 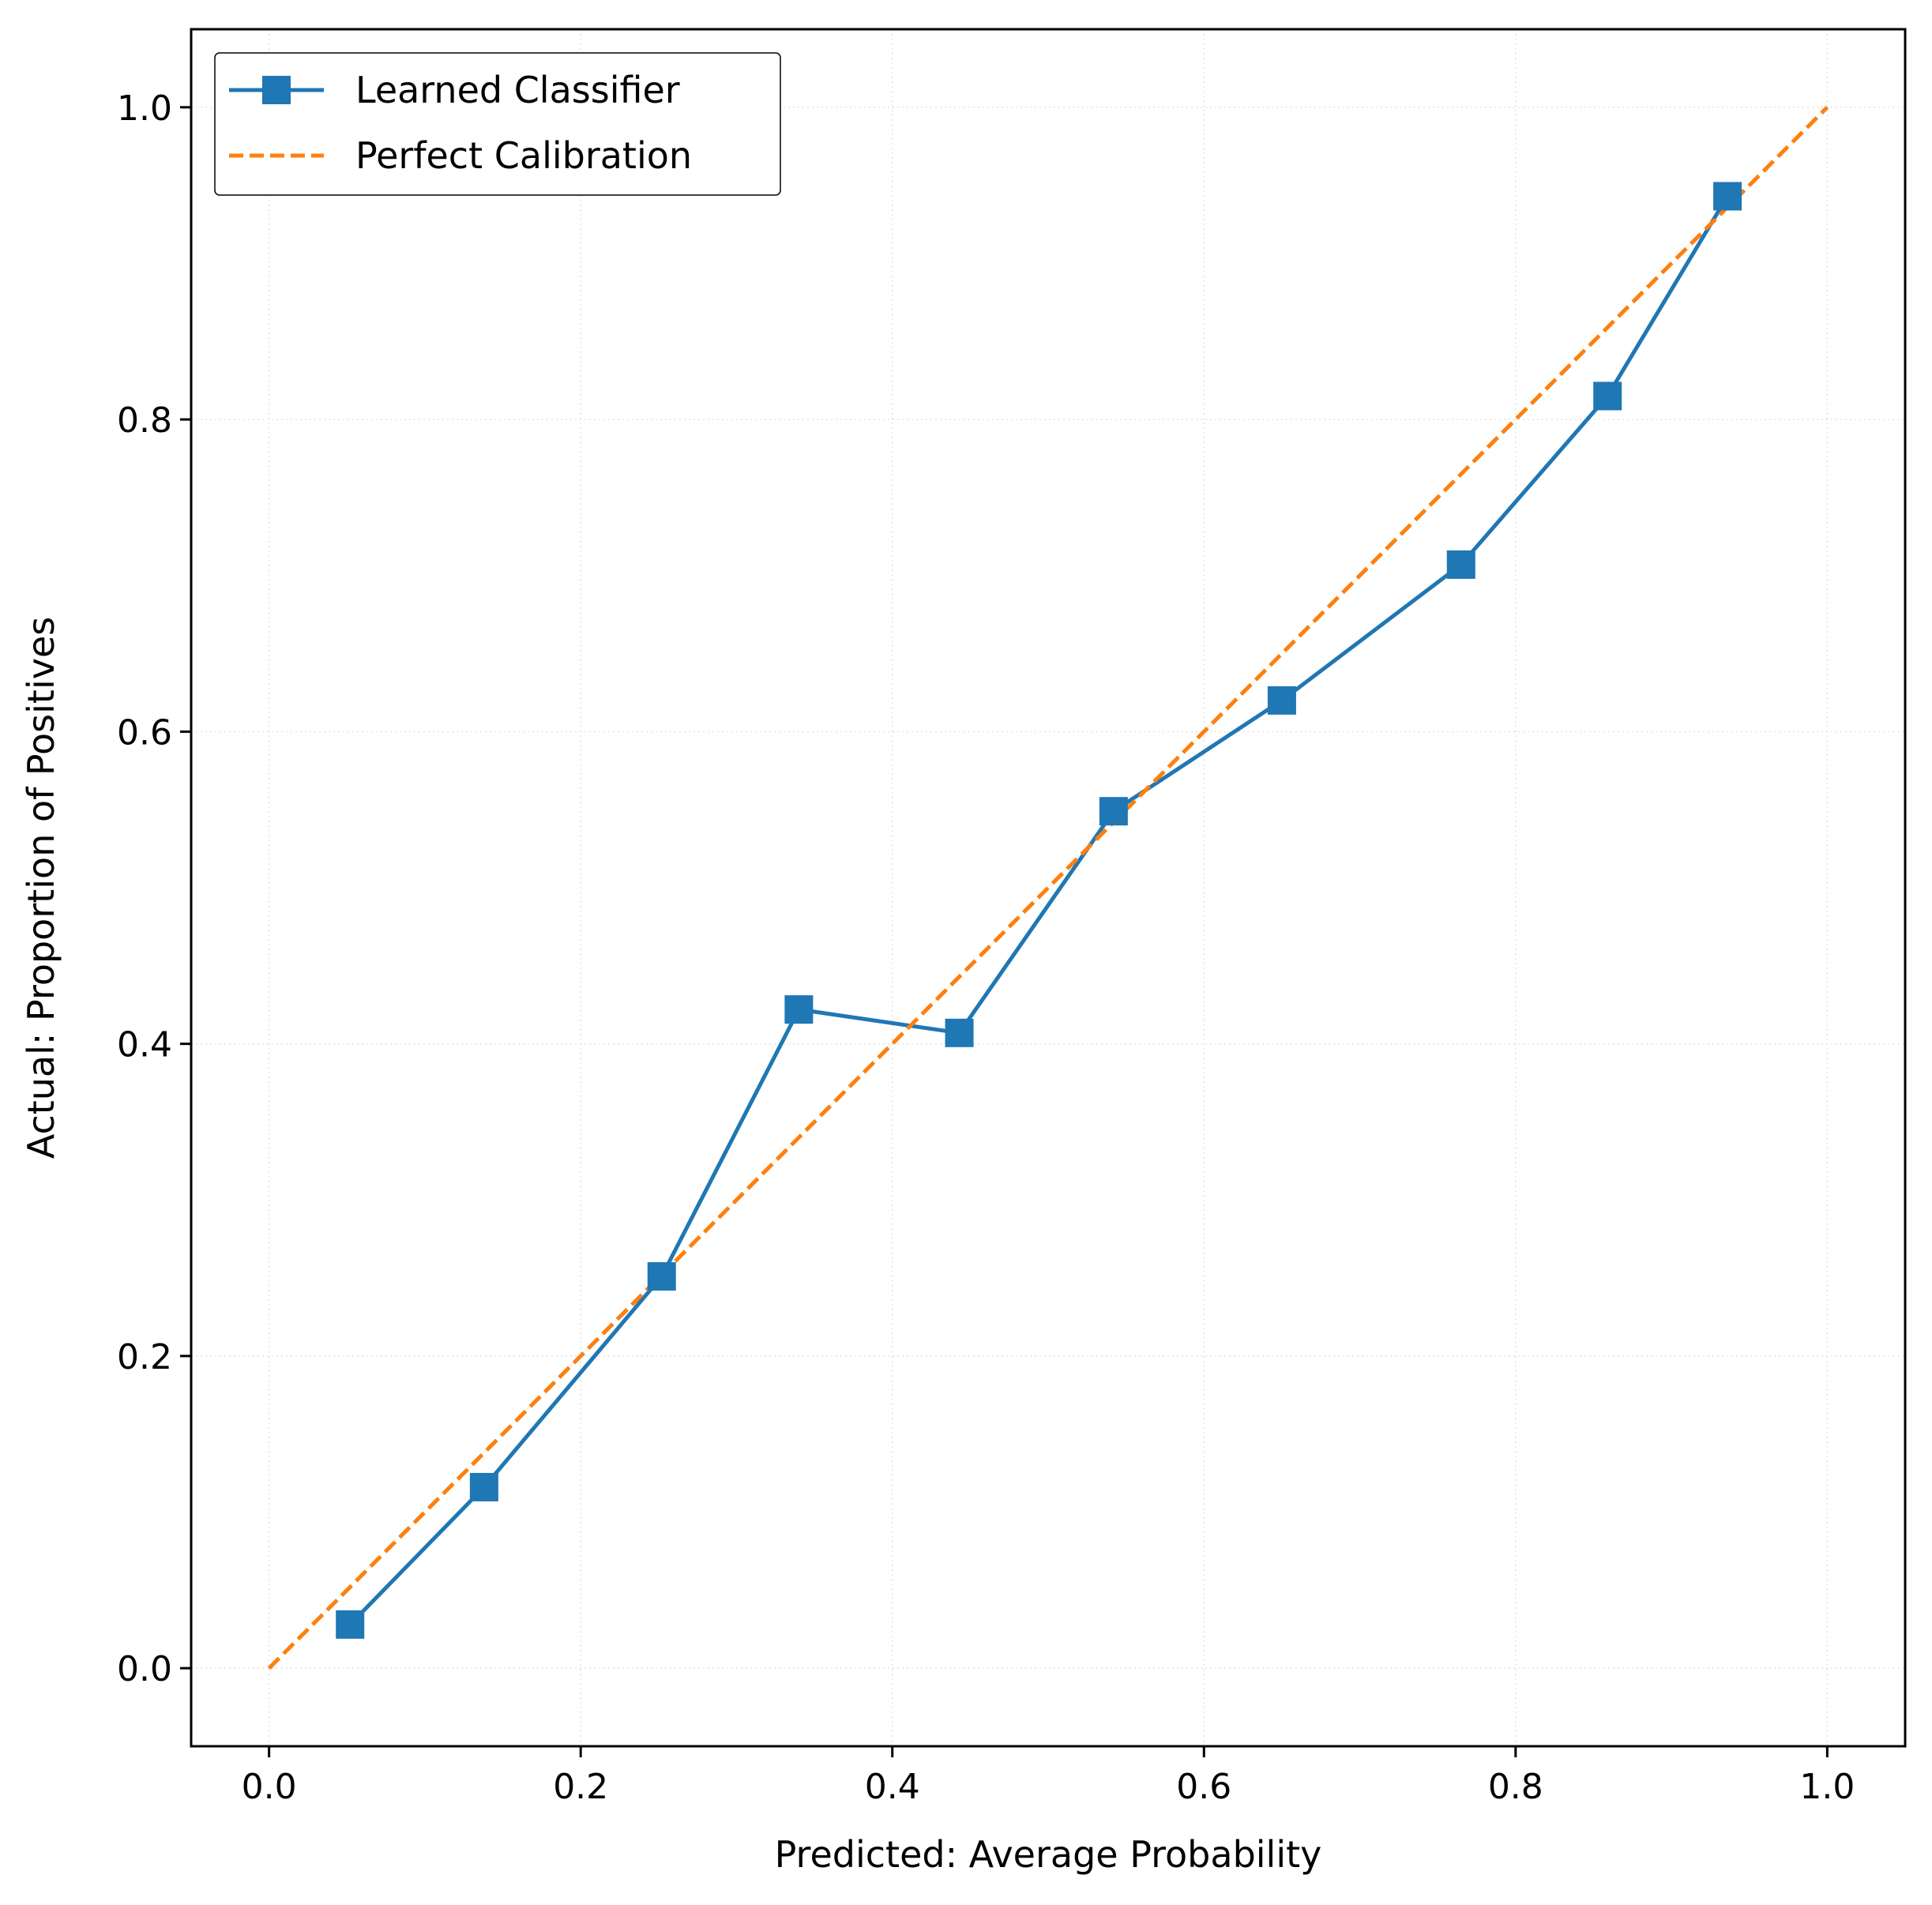 What do you see at coordinates (524, 155) in the screenshot?
I see `legend-label-perfect-calibration: Perfect Calibration` at bounding box center [524, 155].